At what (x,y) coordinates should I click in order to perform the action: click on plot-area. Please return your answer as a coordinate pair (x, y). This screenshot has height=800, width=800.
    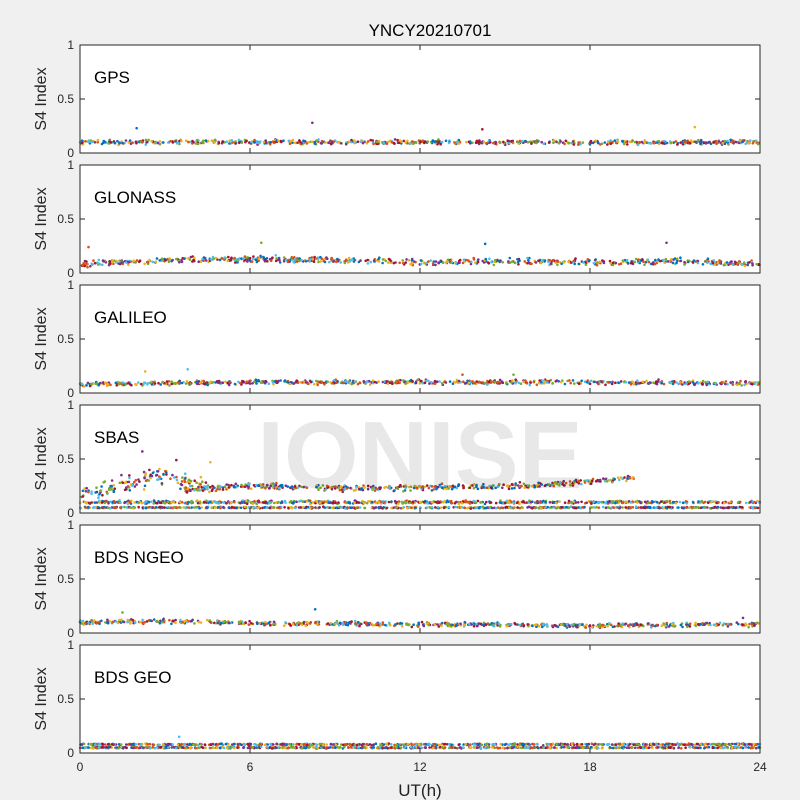
    Looking at the image, I should click on (420, 699).